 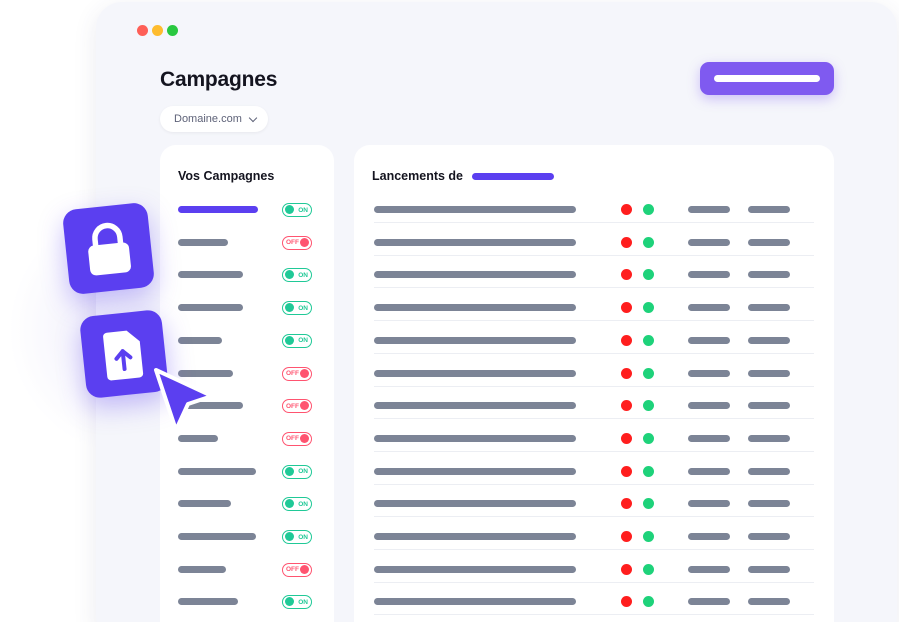 What do you see at coordinates (108, 248) in the screenshot?
I see `lock-badge` at bounding box center [108, 248].